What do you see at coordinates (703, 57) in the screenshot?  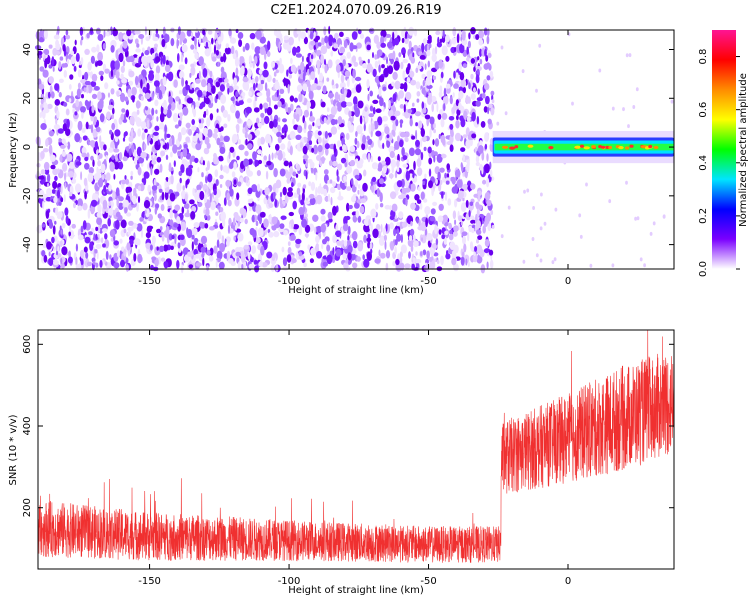 I see `colorbar-tick-label: 0.8` at bounding box center [703, 57].